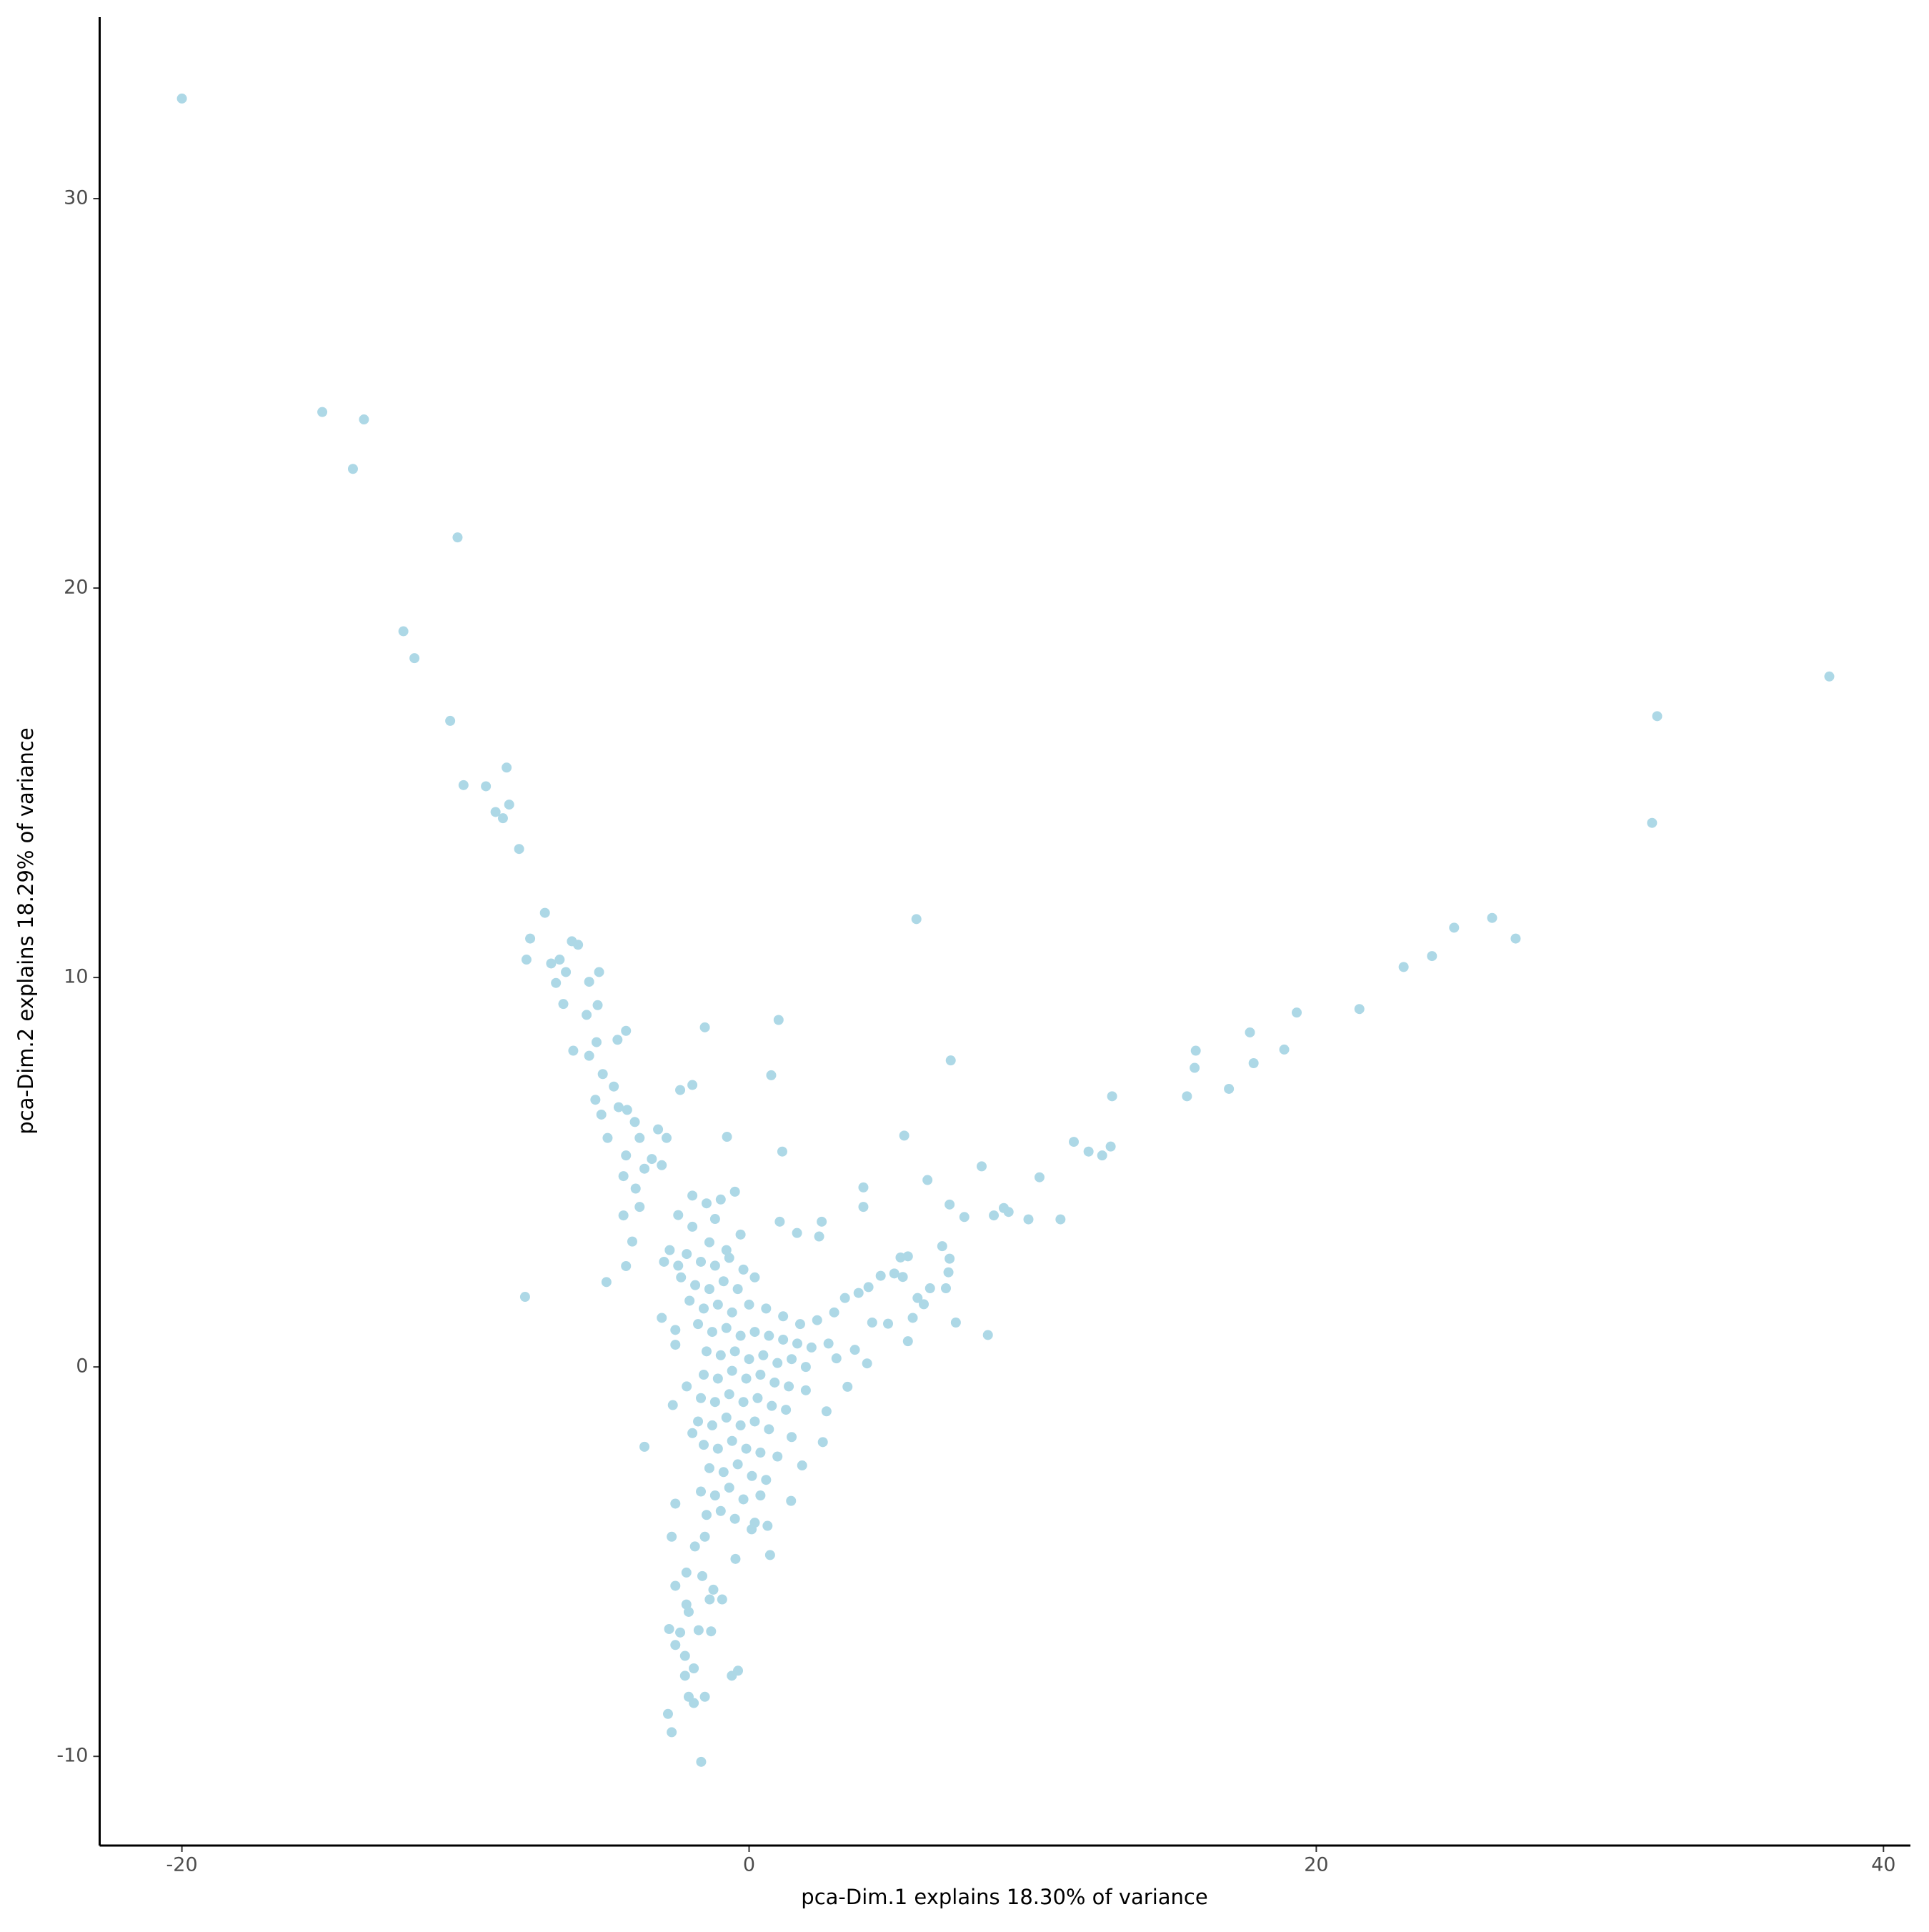 Image resolution: width=1929 pixels, height=1932 pixels. What do you see at coordinates (1883, 1865) in the screenshot?
I see `x-tick-label: 40` at bounding box center [1883, 1865].